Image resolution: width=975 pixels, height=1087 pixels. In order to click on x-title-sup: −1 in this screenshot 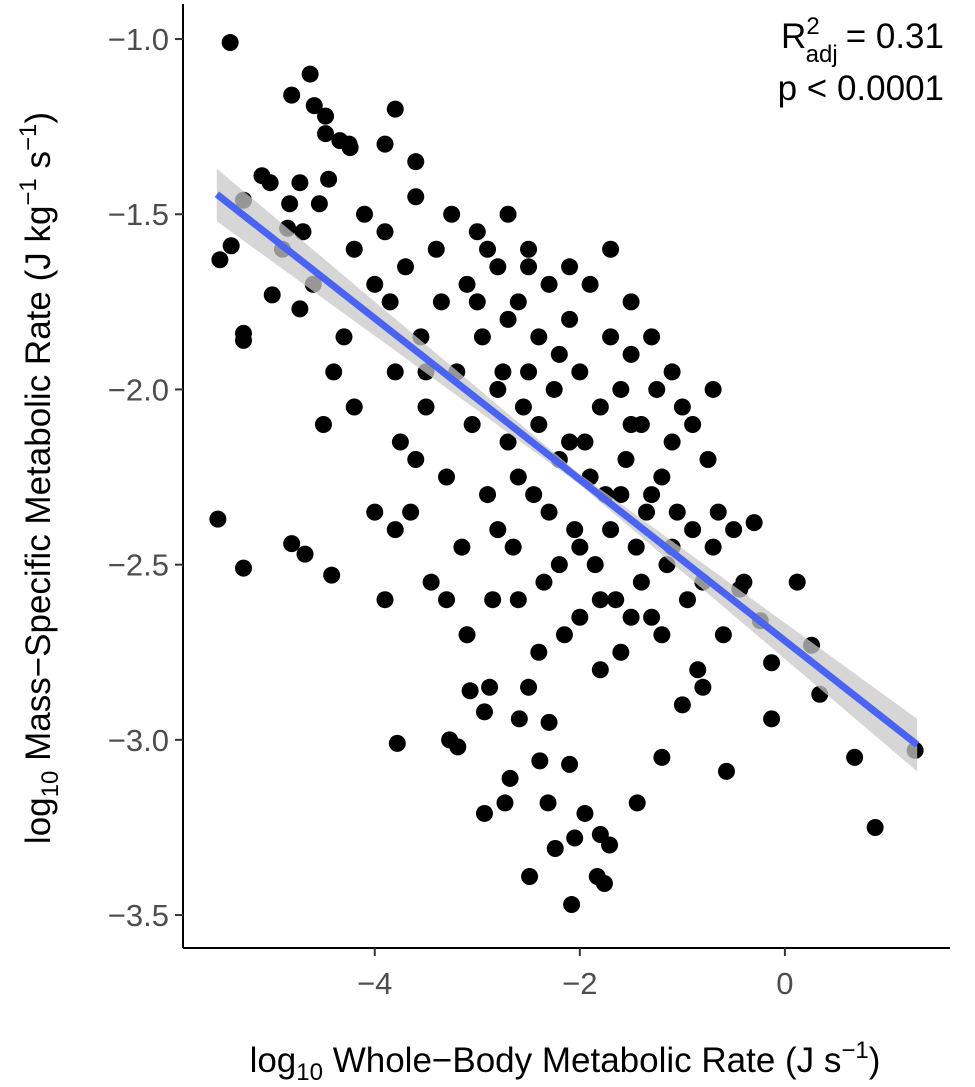, I will do `click(854, 1050)`.